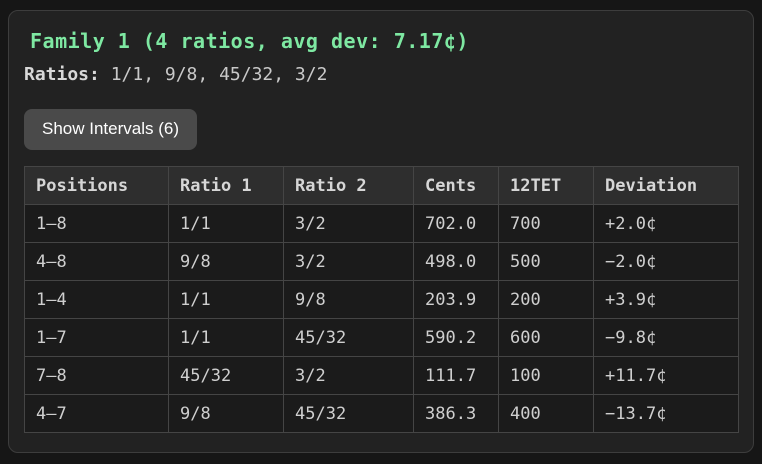 This screenshot has height=464, width=762. What do you see at coordinates (456, 375) in the screenshot?
I see `table-cell: 111.7` at bounding box center [456, 375].